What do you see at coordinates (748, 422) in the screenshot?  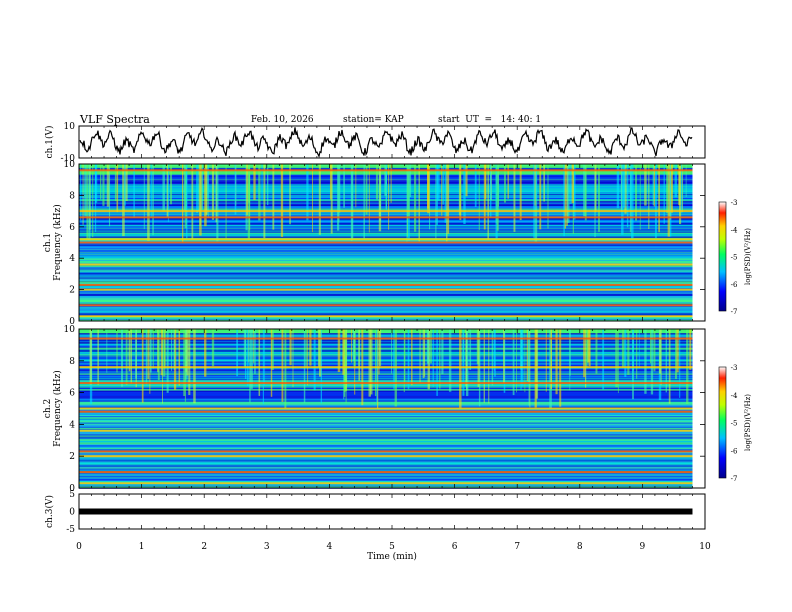 I see `ch2-colorbar-label: log(PSD)(V²/Hz)` at bounding box center [748, 422].